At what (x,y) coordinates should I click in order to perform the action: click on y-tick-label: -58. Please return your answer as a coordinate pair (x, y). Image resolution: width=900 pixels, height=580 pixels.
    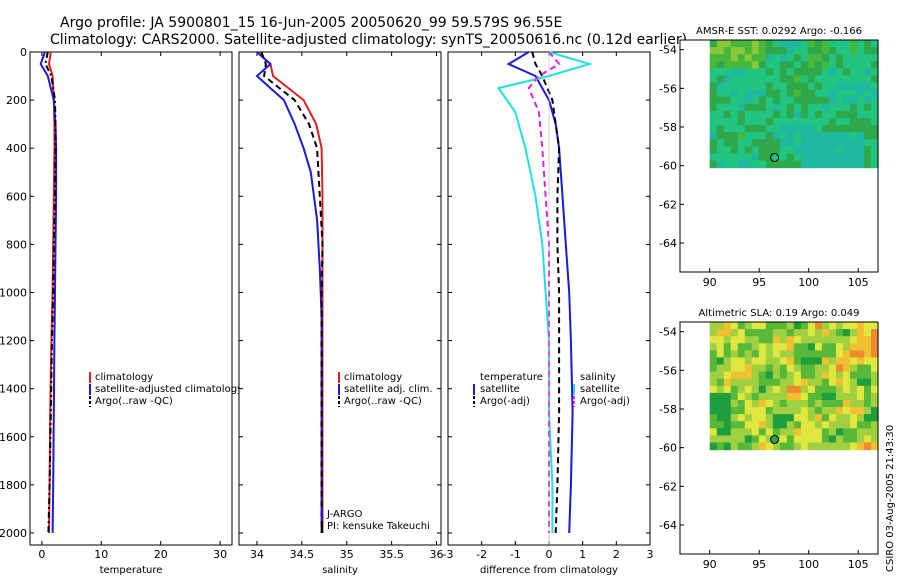
    Looking at the image, I should click on (668, 127).